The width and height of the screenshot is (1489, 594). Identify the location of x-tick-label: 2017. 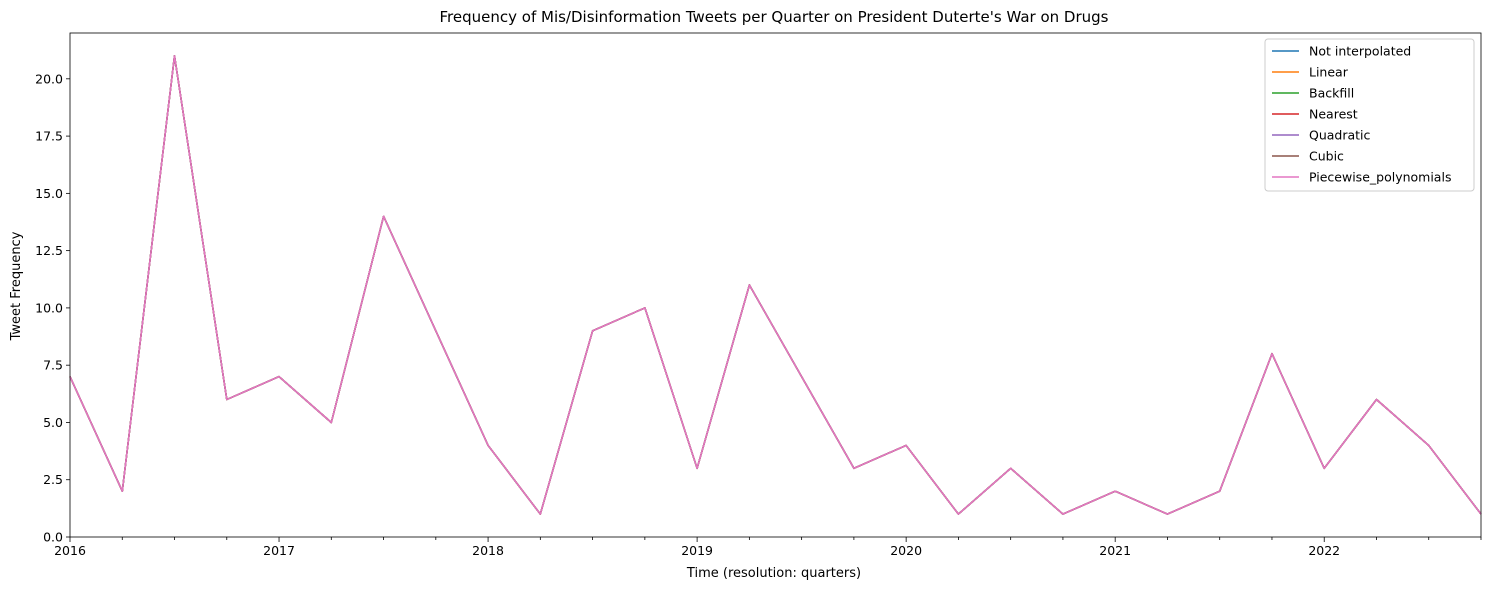
(279, 550).